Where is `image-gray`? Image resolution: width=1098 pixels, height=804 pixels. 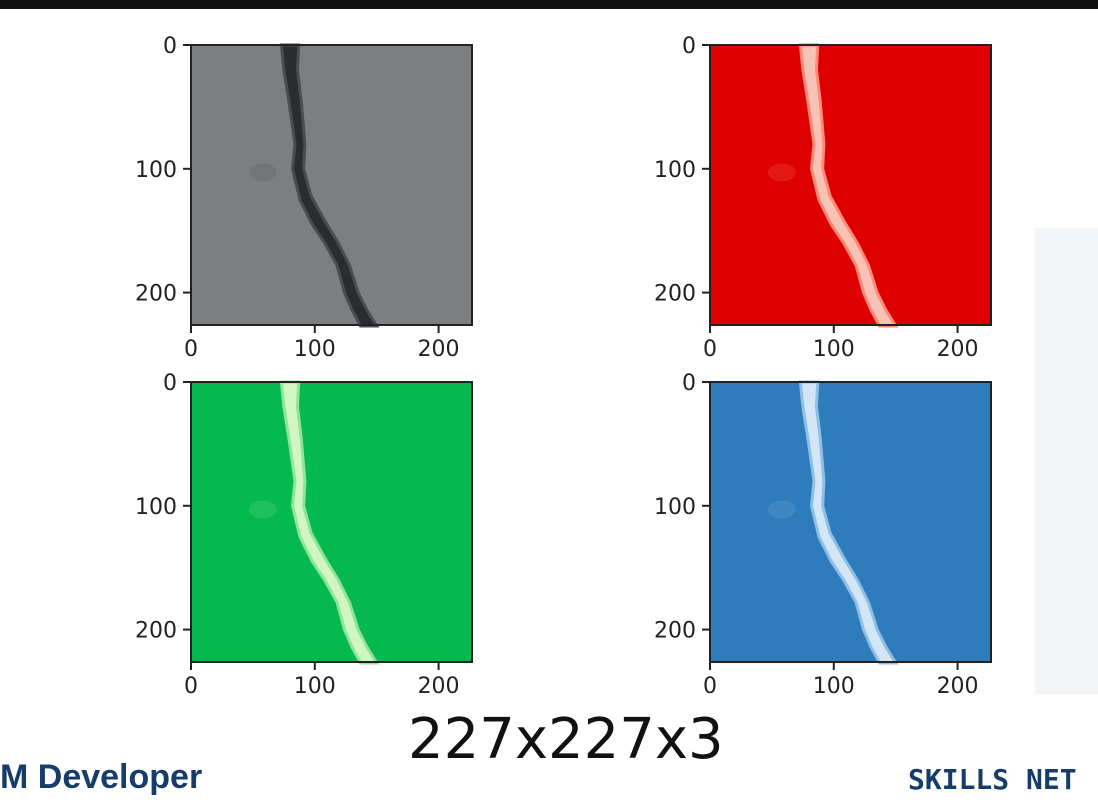 image-gray is located at coordinates (331, 185).